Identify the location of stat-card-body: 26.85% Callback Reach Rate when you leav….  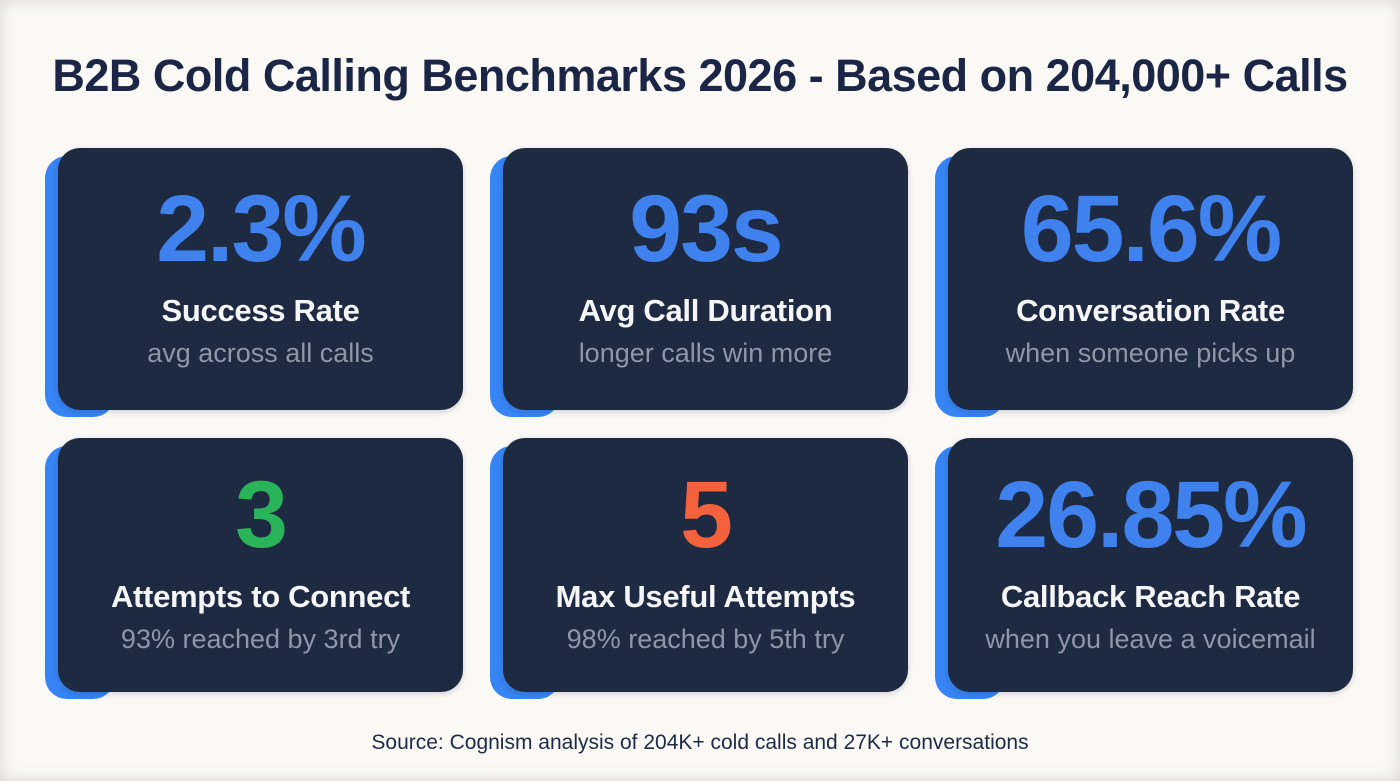
(1150, 565).